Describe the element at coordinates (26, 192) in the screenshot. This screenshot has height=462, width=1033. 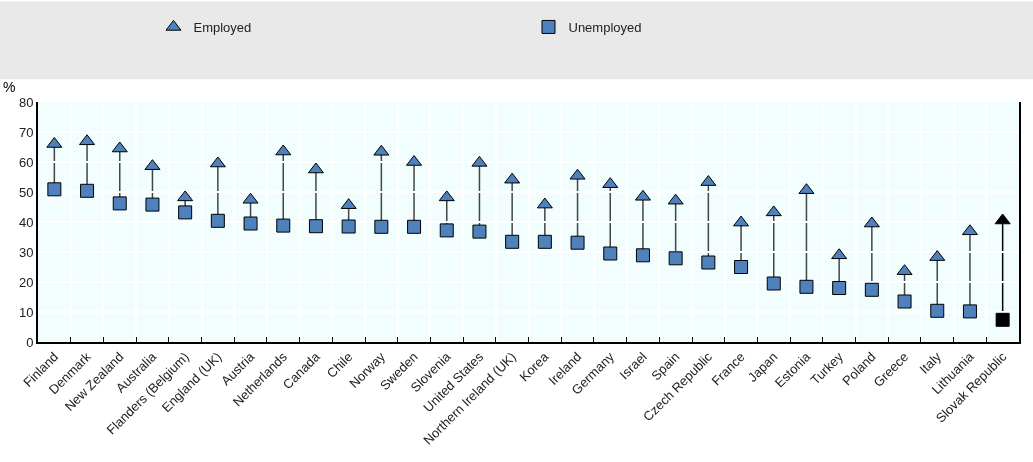
I see `y-tick-label: 50` at that location.